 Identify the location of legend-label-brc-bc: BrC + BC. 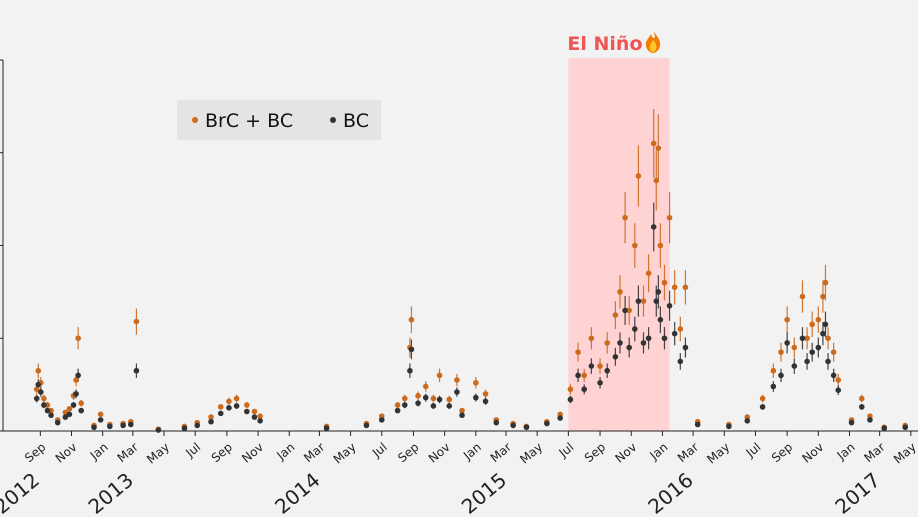
(249, 121).